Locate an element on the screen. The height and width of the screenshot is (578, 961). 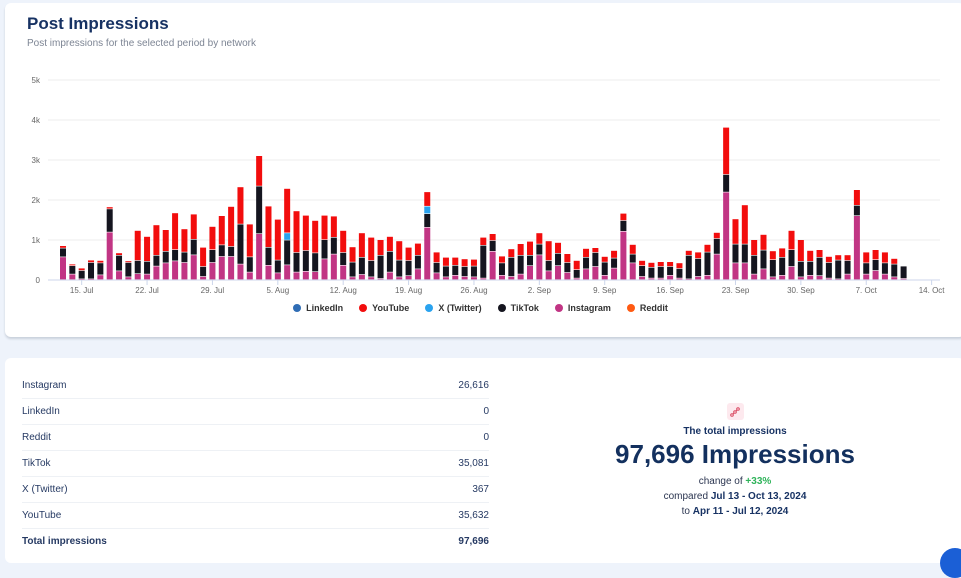
legend-item-x-twitter: X (Twitter) is located at coordinates (453, 308).